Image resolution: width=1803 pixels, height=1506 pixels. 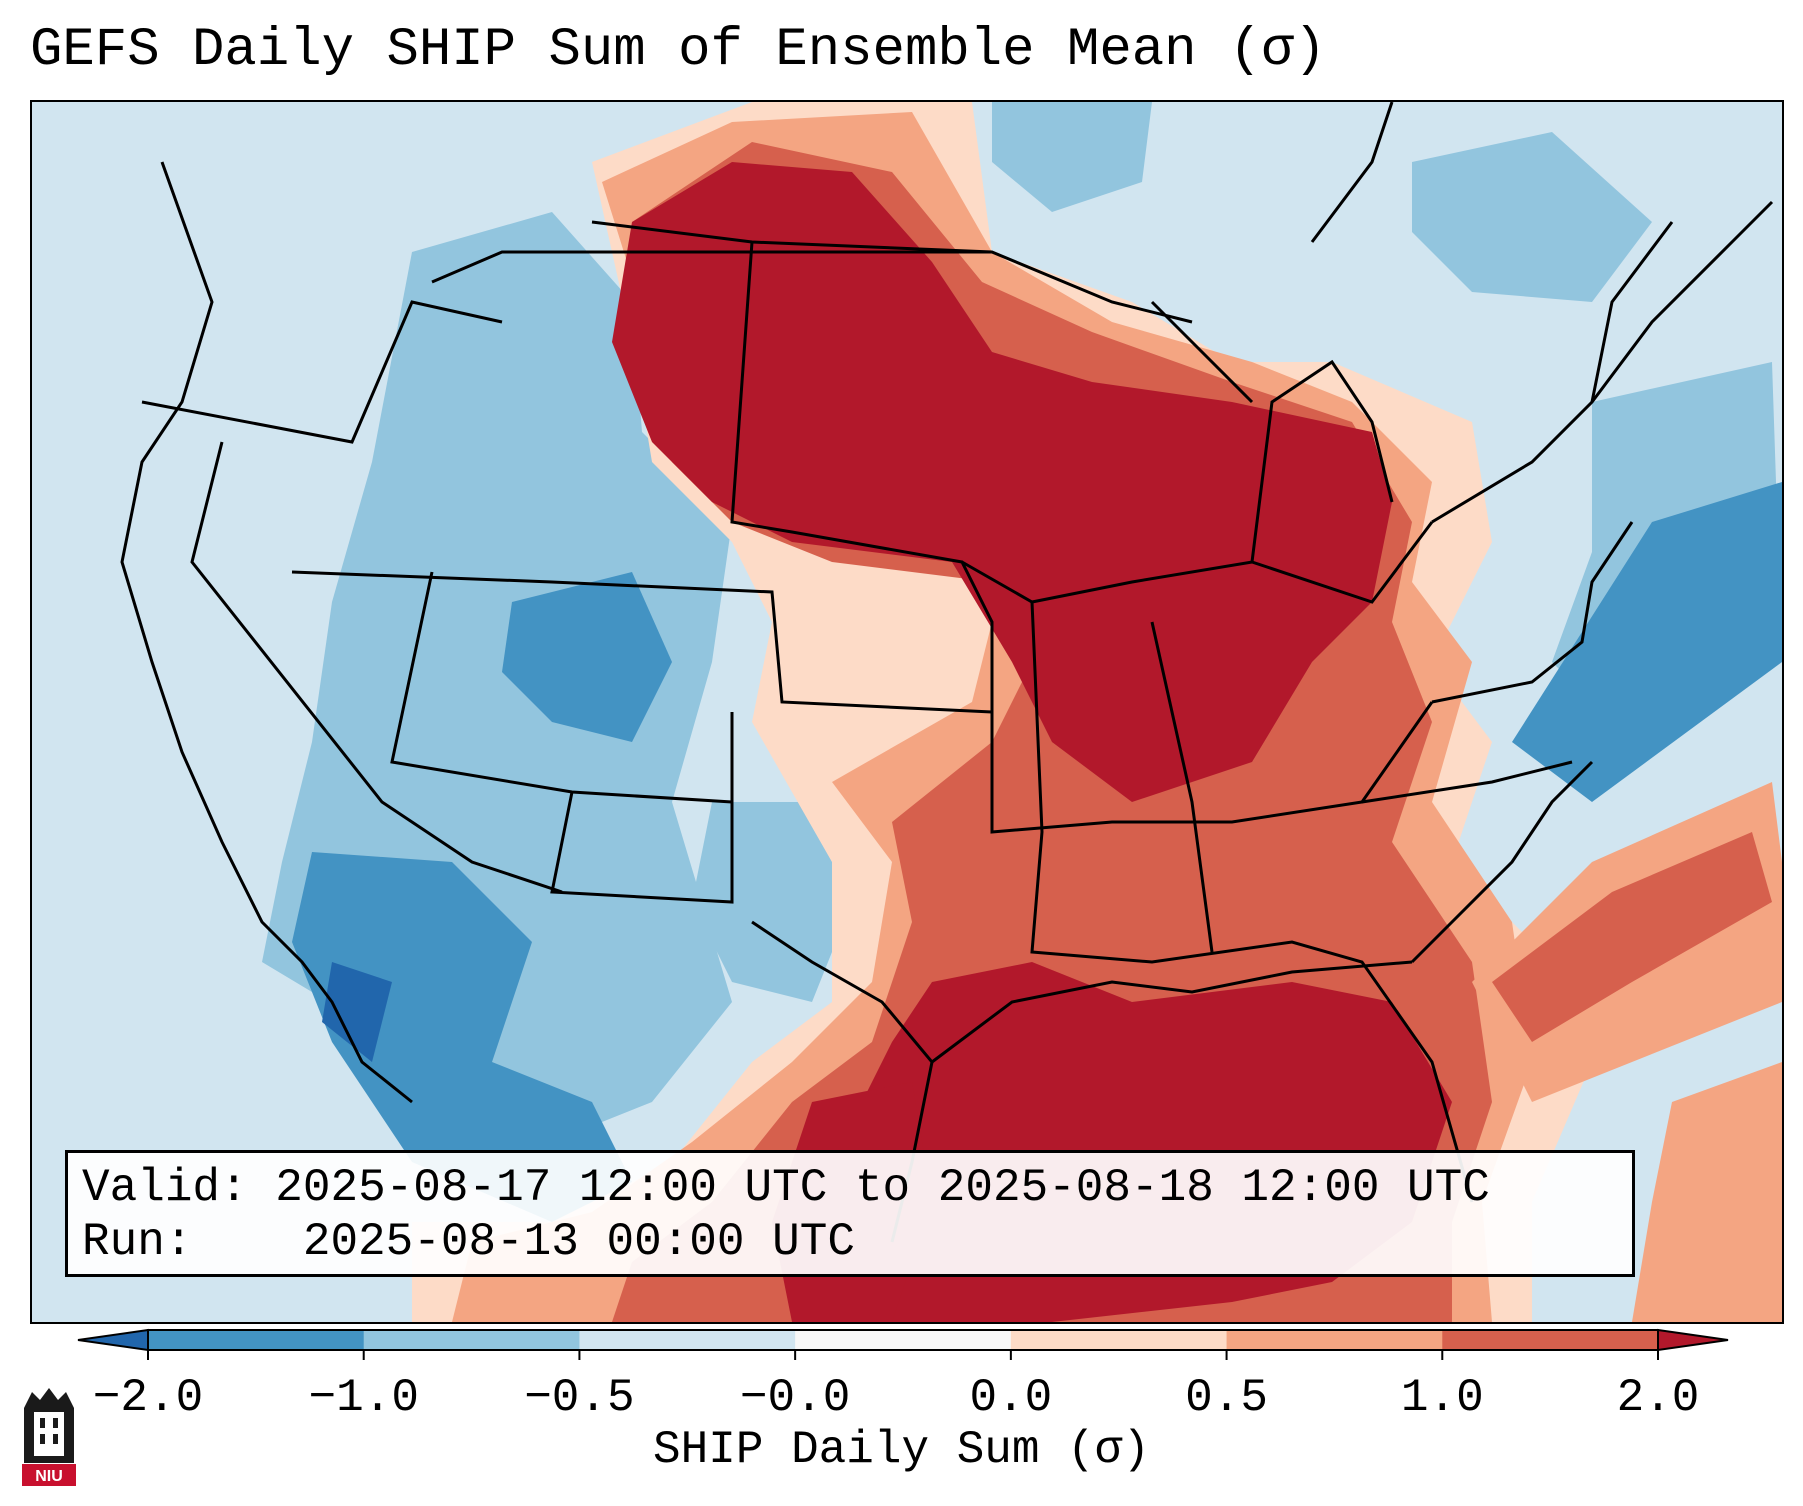 I want to click on colorbar-extend-low, so click(x=113, y=1340).